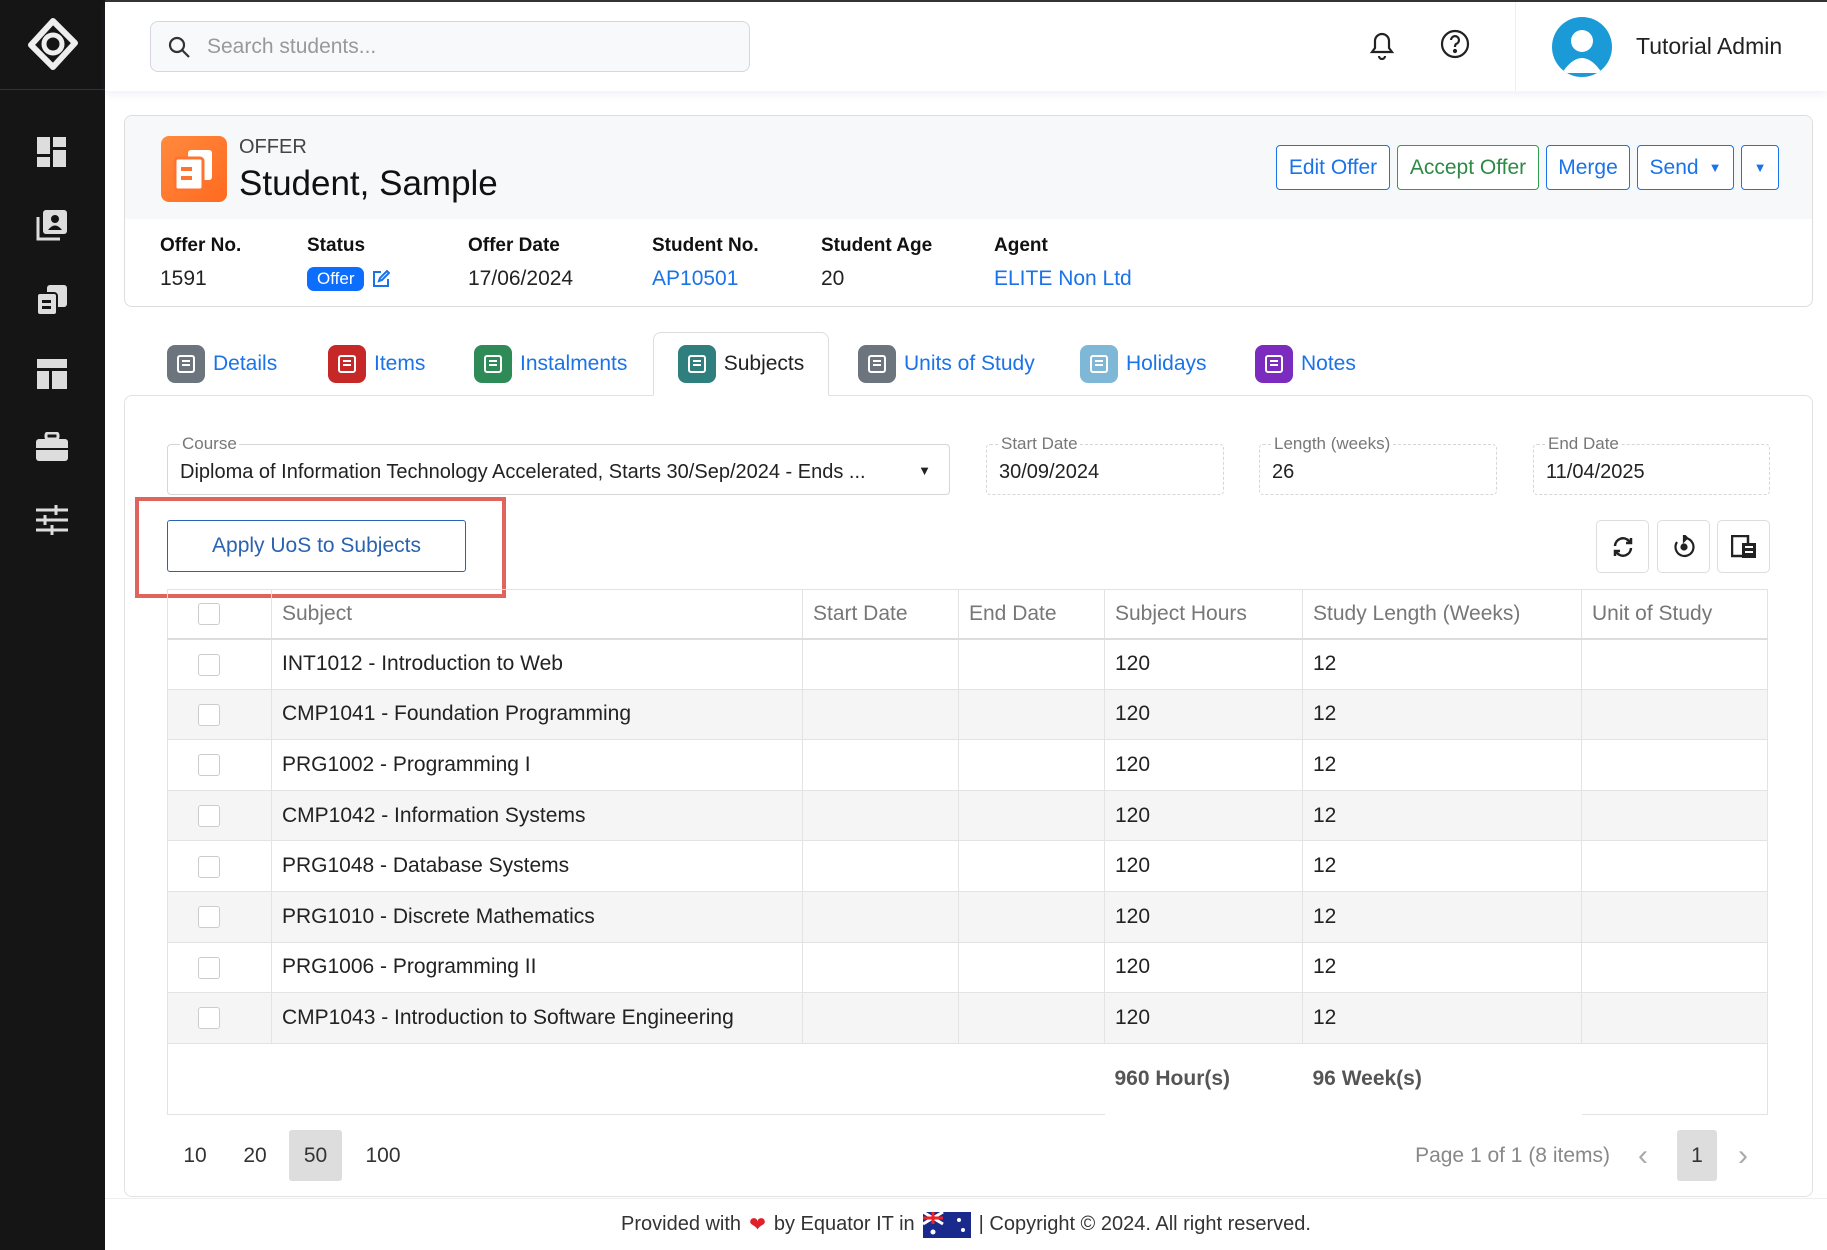 The height and width of the screenshot is (1250, 1827). What do you see at coordinates (967, 968) in the screenshot?
I see `table-row: PRG1006 - Programming II 120 12` at bounding box center [967, 968].